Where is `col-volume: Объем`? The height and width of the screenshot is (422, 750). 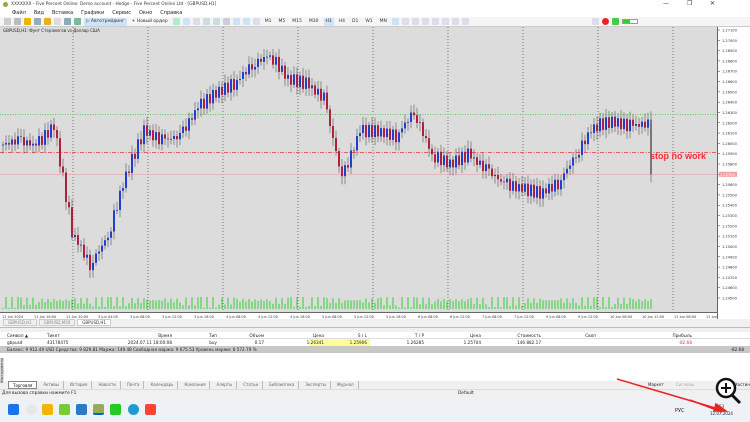 col-volume: Объем is located at coordinates (256, 335).